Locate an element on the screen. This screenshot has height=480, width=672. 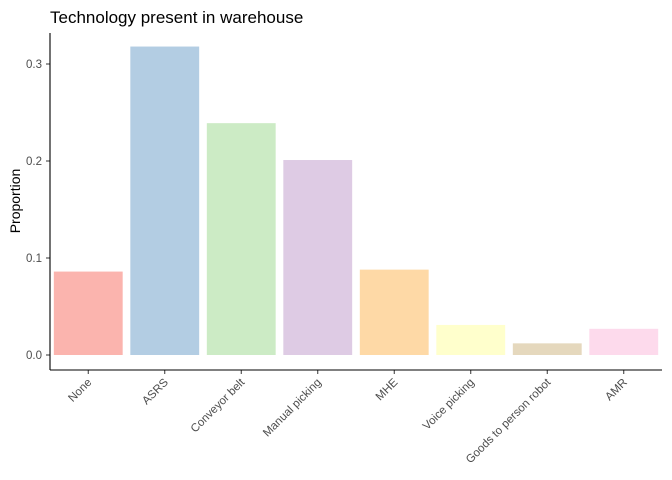
x-tick-label: None is located at coordinates (80, 391).